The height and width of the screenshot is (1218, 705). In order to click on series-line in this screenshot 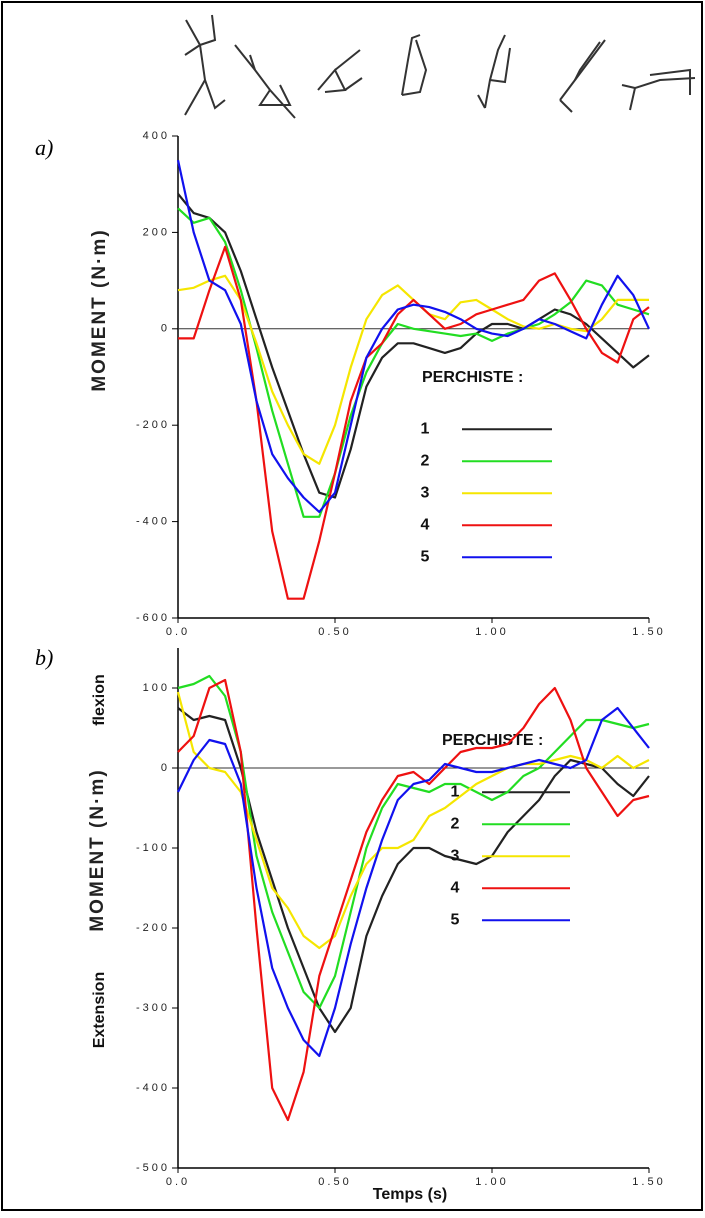, I will do `click(413, 820)`.